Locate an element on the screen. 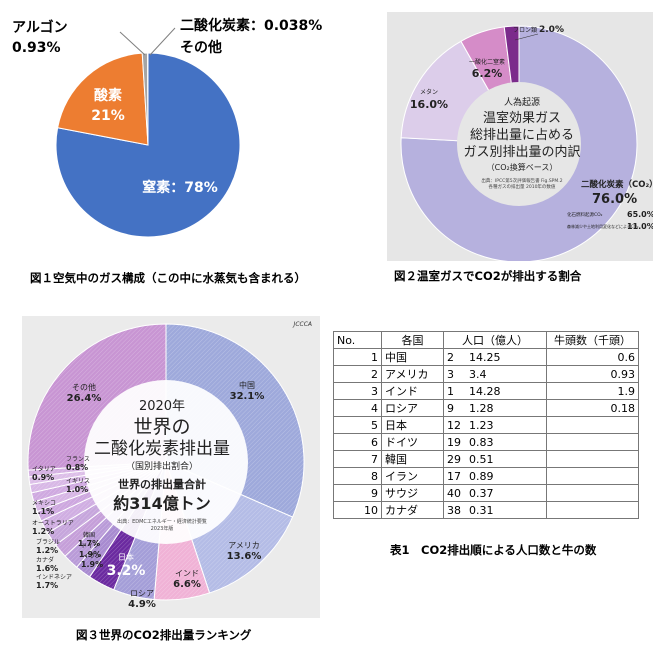  table-row: 4 ロシア 9 1.28 0.18 is located at coordinates (486, 408).